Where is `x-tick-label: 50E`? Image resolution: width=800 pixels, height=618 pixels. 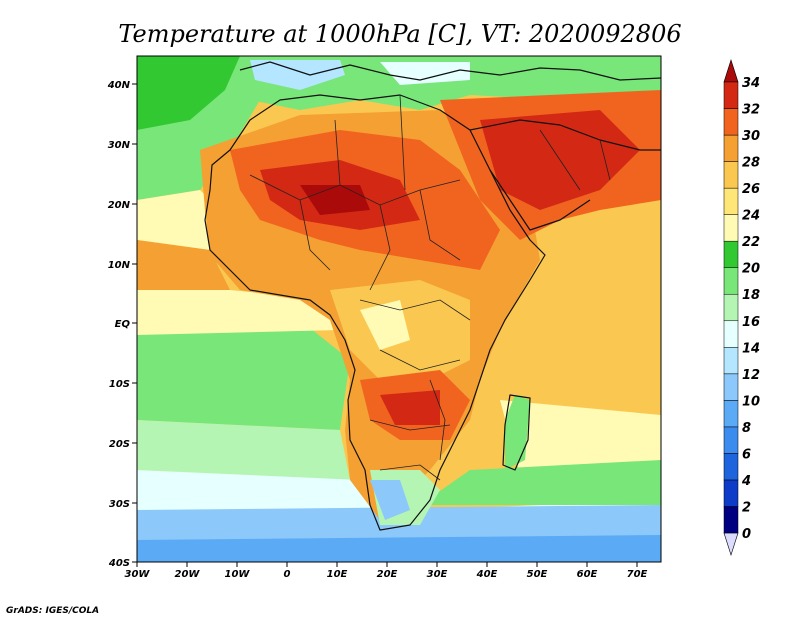 x-tick-label: 50E is located at coordinates (537, 574).